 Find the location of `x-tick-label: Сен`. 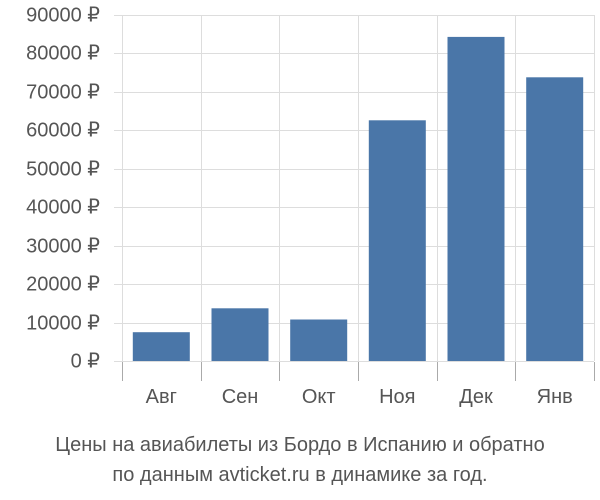

x-tick-label: Сен is located at coordinates (240, 397).